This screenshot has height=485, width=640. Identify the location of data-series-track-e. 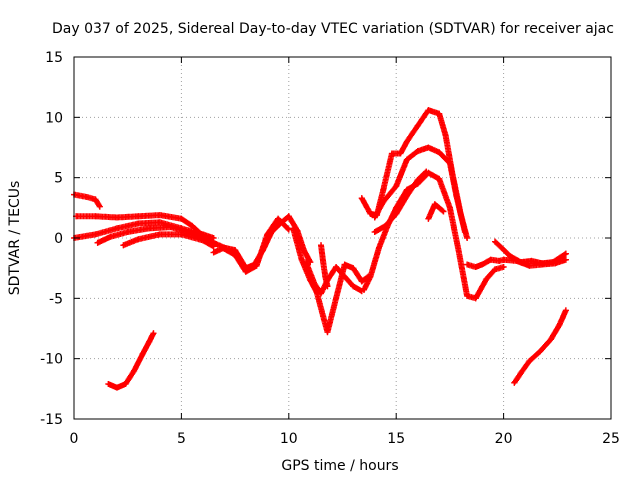
(168, 240).